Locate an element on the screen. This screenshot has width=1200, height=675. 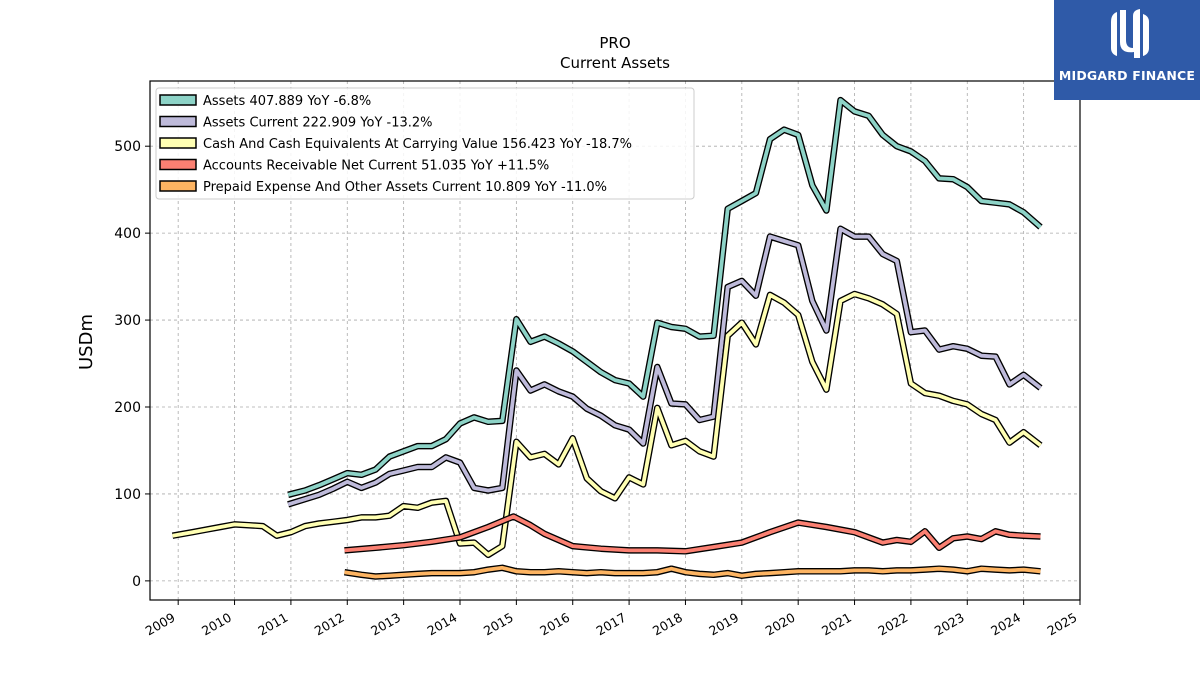
brand-name: MIDGARD FINANCE is located at coordinates (1127, 75).